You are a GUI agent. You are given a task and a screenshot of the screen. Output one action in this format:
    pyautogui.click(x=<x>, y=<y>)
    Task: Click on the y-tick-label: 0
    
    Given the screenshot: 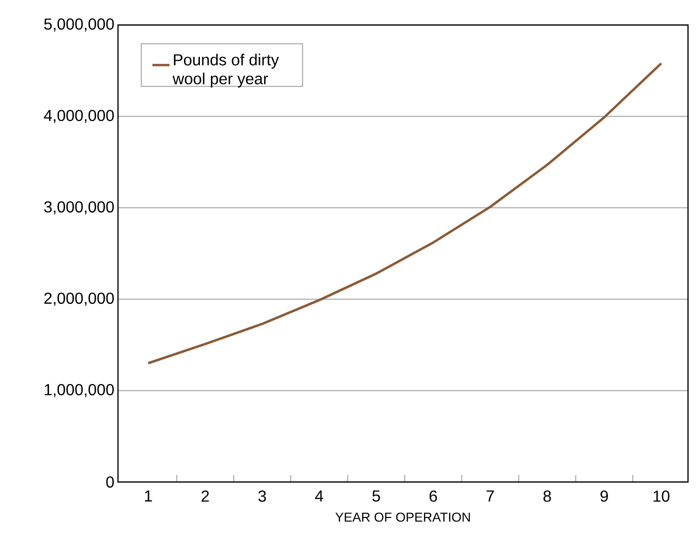 What is the action you would take?
    pyautogui.click(x=110, y=482)
    